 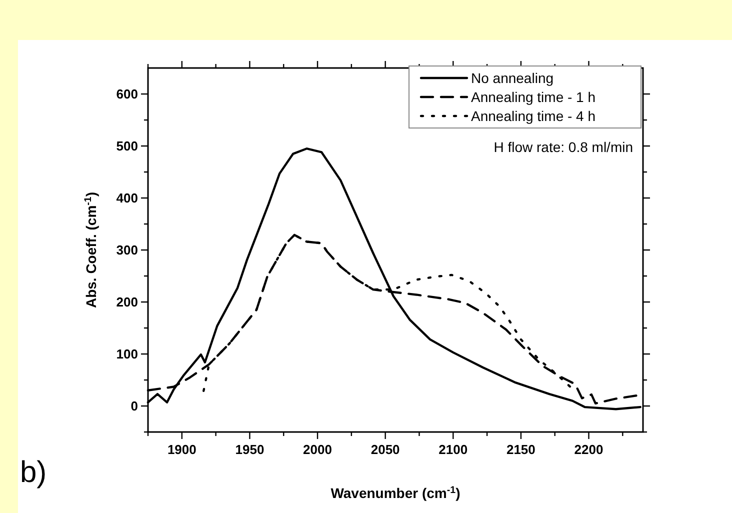 What do you see at coordinates (127, 94) in the screenshot?
I see `y-tick-label: 600` at bounding box center [127, 94].